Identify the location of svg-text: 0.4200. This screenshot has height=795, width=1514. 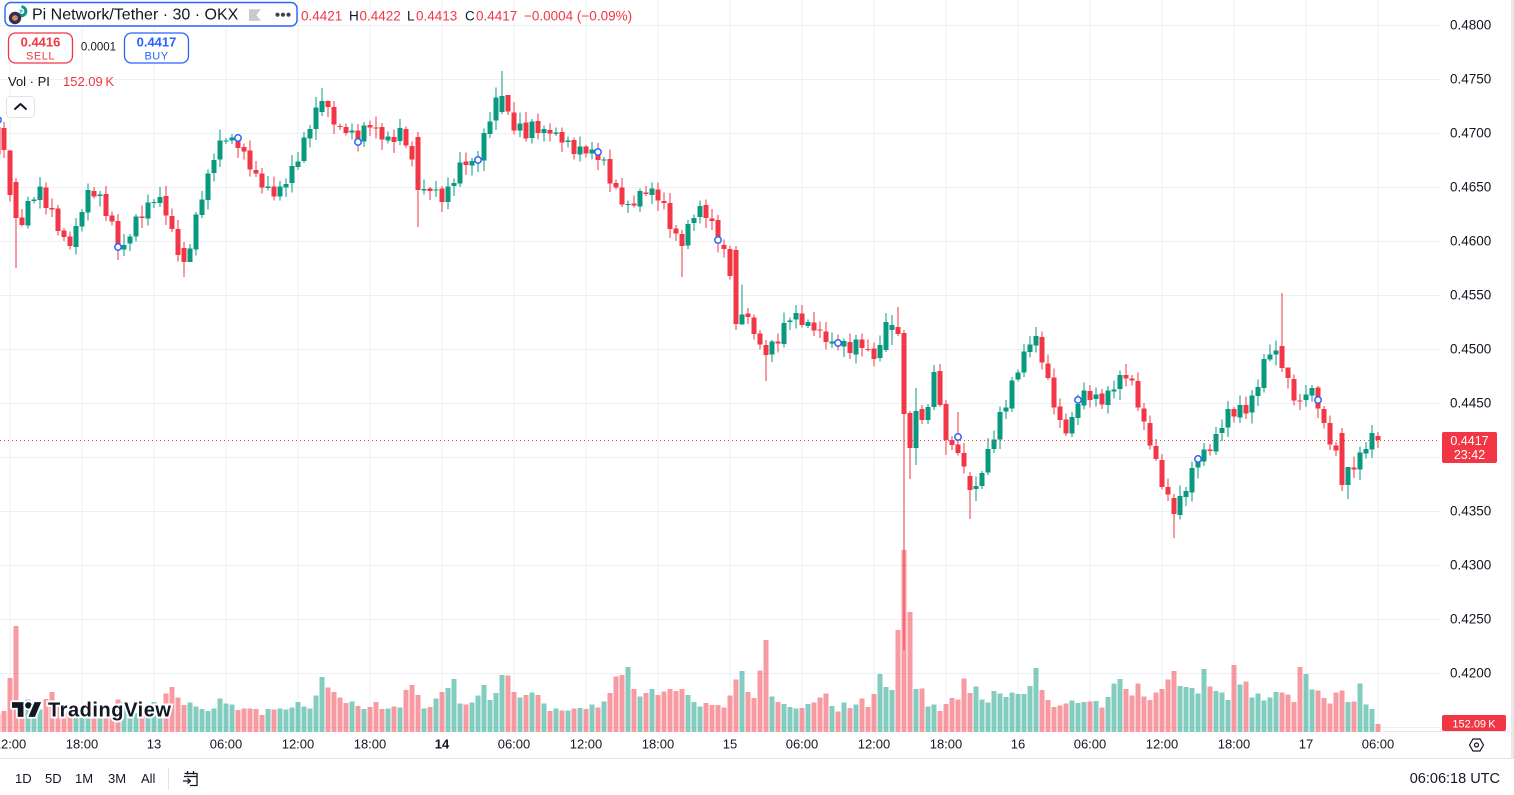
(1470, 673).